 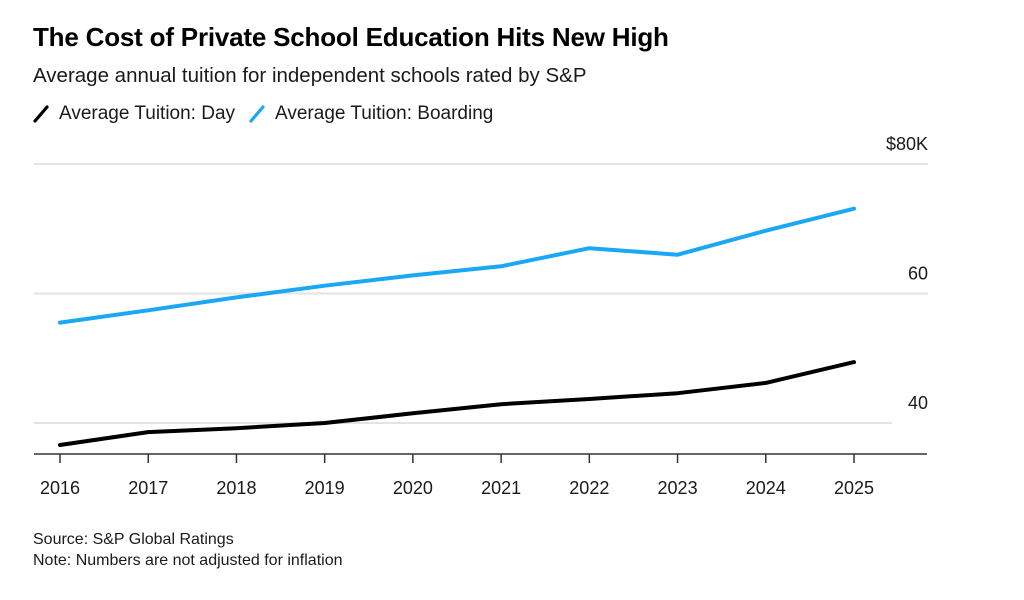 I want to click on x-tick-label: 2018, so click(x=236, y=488).